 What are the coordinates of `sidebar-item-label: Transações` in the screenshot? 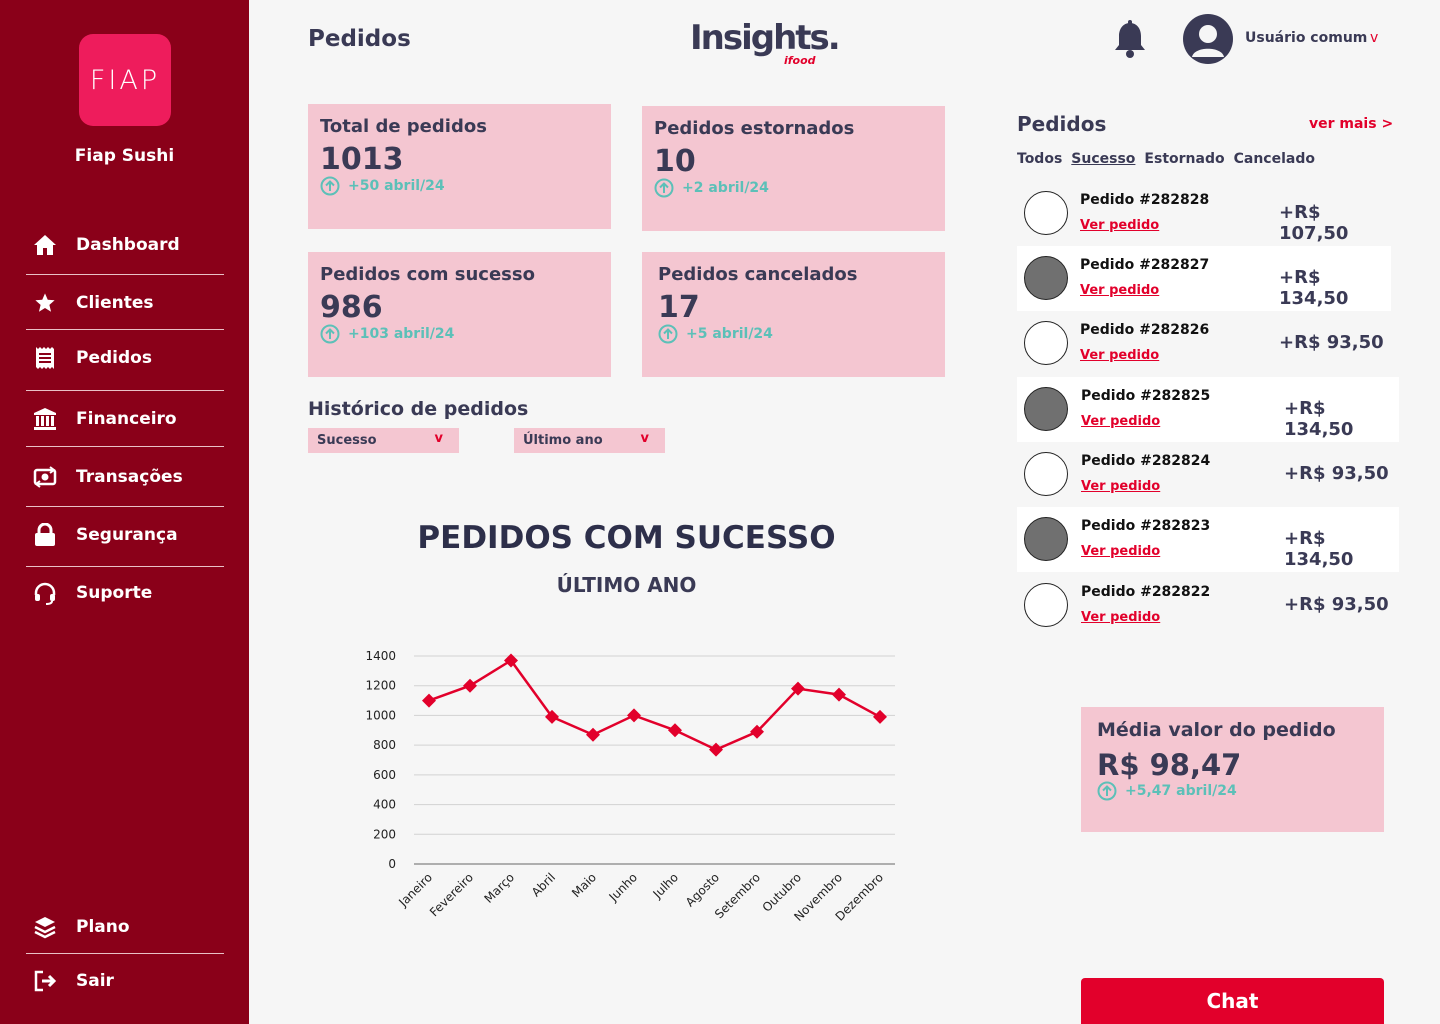 It's located at (129, 477).